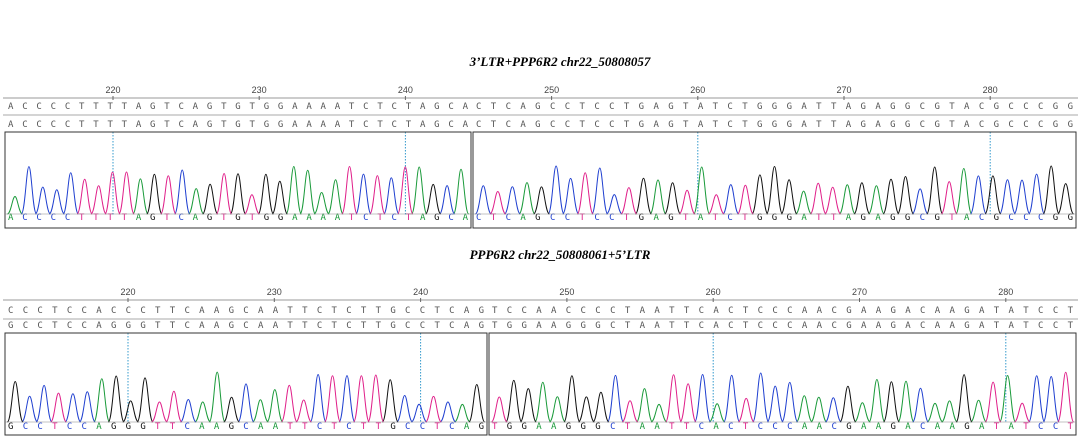 The height and width of the screenshot is (437, 1080). I want to click on sequence-row: TGGAAGGGCTAATTCACTCCCAACGAAGACAAGATATCCT, so click(783, 326).